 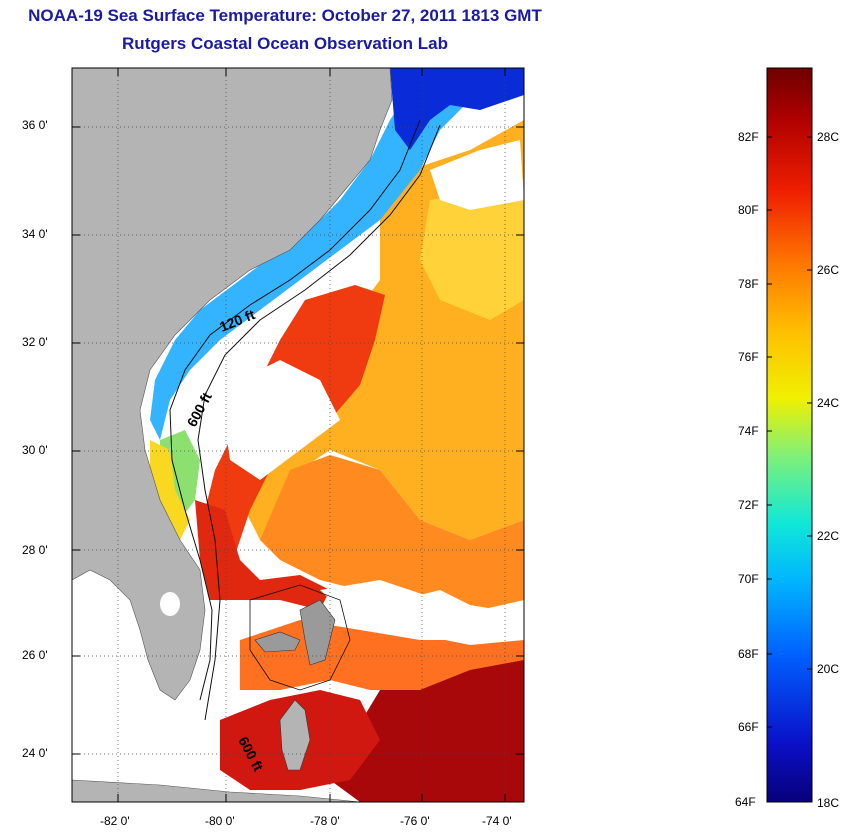 I want to click on colorbar-label-c: 20C, so click(x=828, y=669).